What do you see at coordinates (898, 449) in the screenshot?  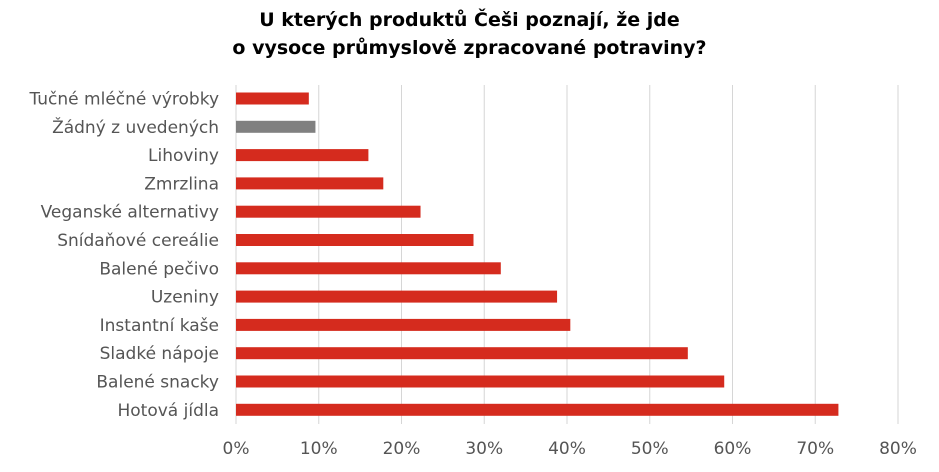 I see `x-tick-label: 80%` at bounding box center [898, 449].